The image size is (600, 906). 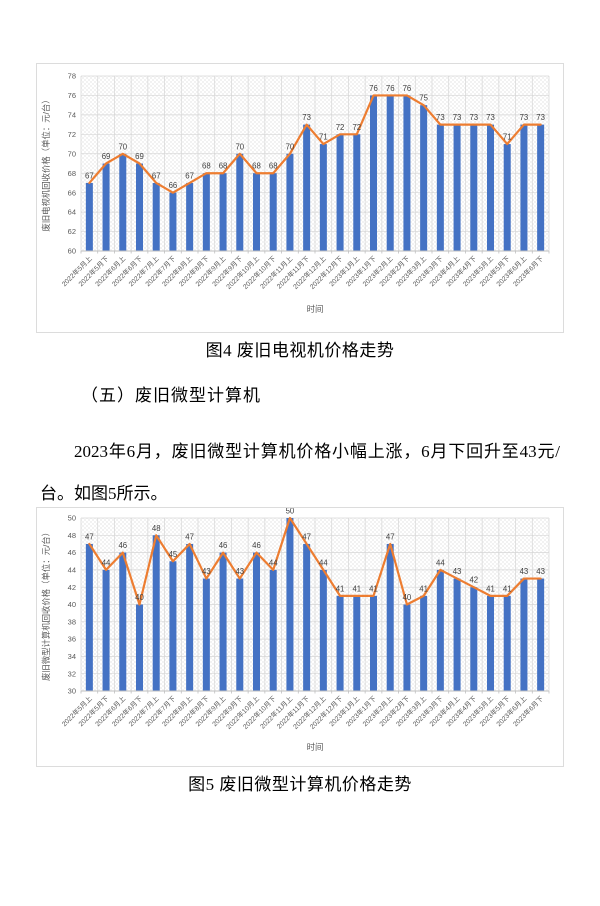 What do you see at coordinates (72, 251) in the screenshot?
I see `y-tick-label: 60` at bounding box center [72, 251].